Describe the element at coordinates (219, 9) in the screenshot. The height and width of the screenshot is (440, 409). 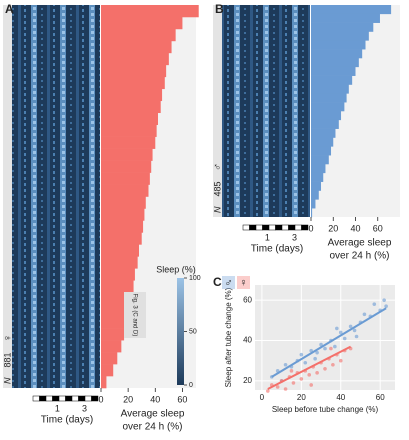
I see `panel-label: B` at that location.